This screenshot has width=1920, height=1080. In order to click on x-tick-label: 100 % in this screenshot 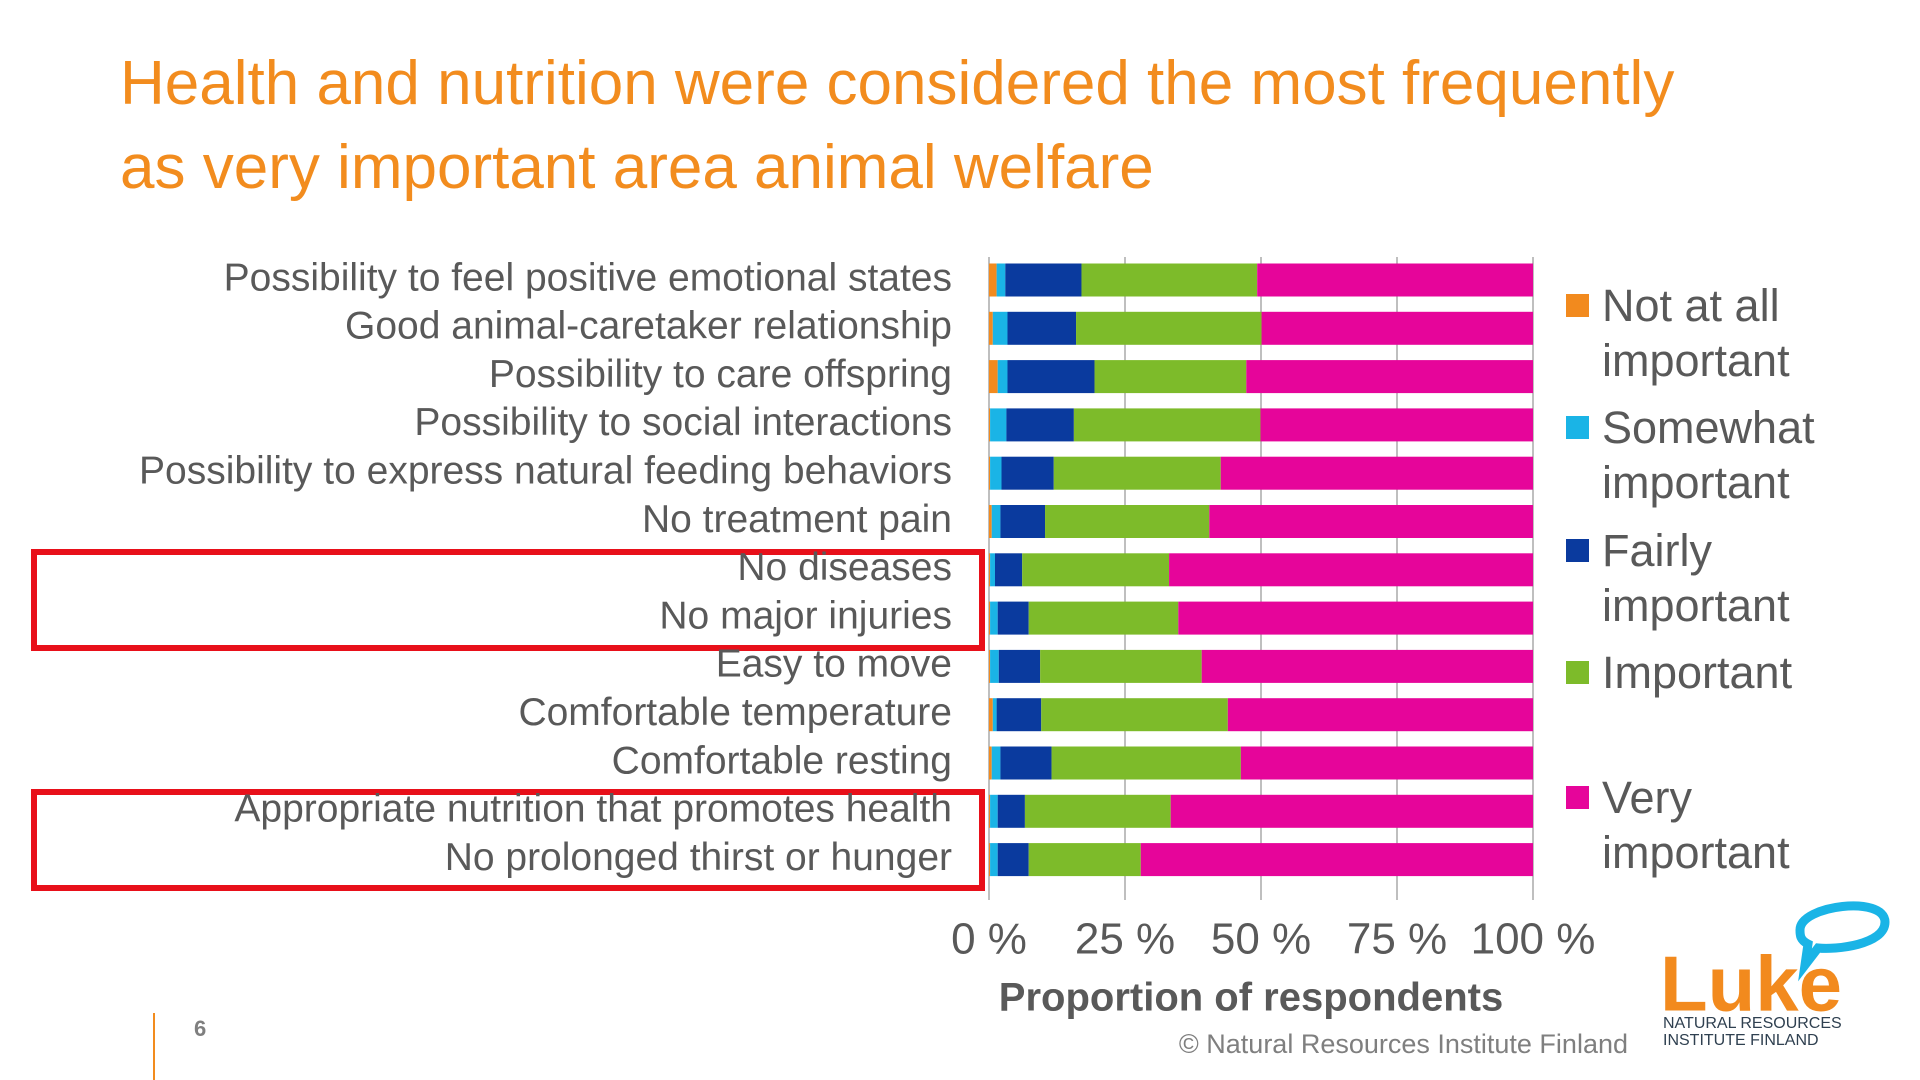, I will do `click(1533, 939)`.